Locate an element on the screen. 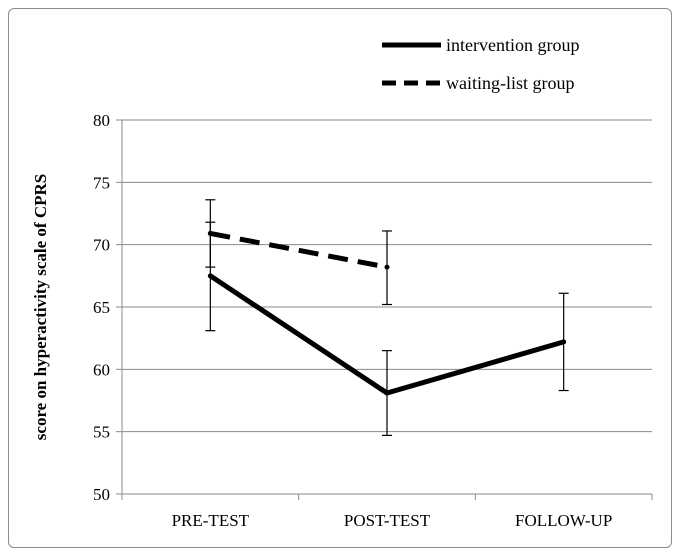  y-axis-ticks: 50 55 60 65 70 75 80 is located at coordinates (107, 307).